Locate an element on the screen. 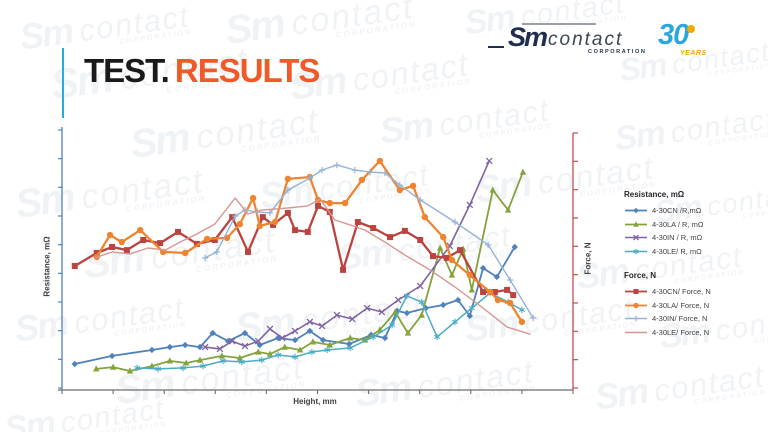 The width and height of the screenshot is (768, 432). logo-brand-name: contact is located at coordinates (586, 39).